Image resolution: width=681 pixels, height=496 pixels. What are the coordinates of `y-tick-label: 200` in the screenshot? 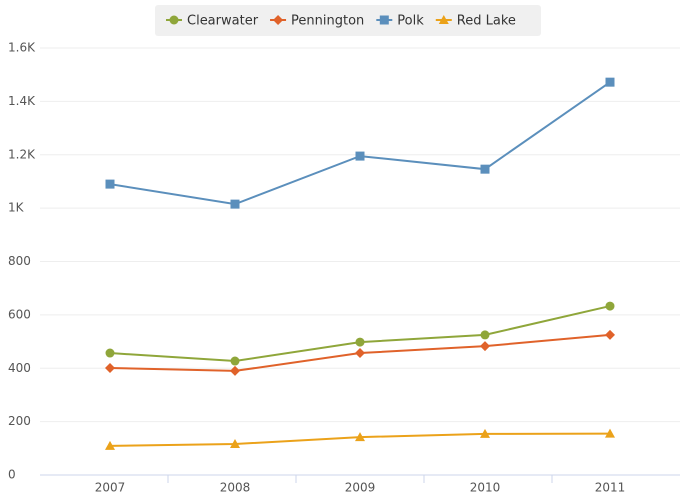 It's located at (19, 421).